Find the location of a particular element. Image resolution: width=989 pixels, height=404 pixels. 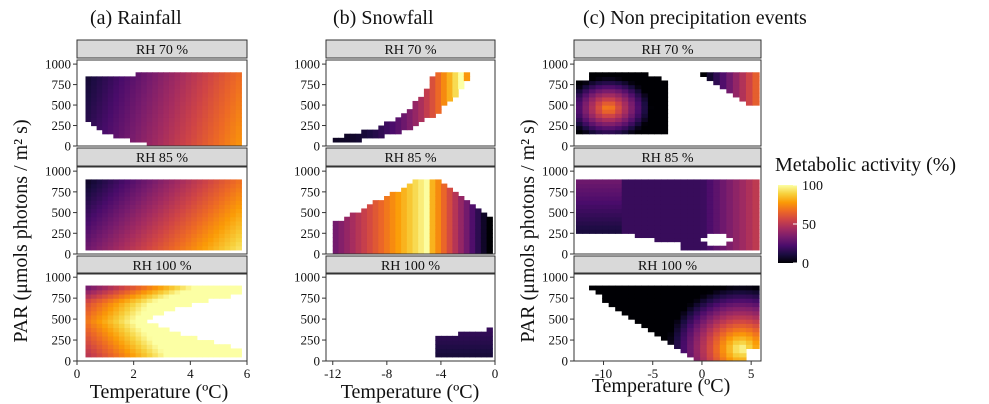

x-tick-label: 4 is located at coordinates (190, 373).